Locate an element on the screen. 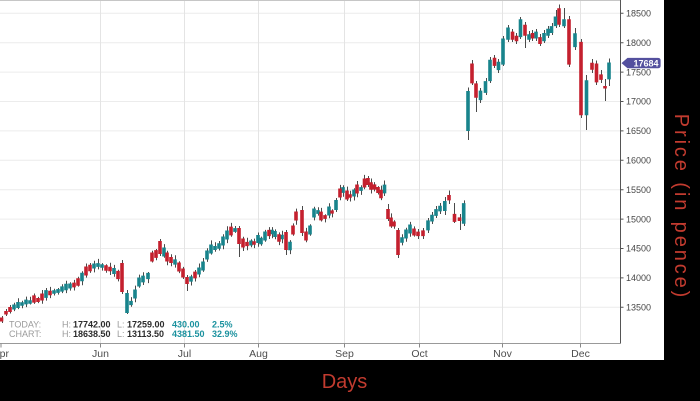  svg-text: Aug is located at coordinates (258, 354).